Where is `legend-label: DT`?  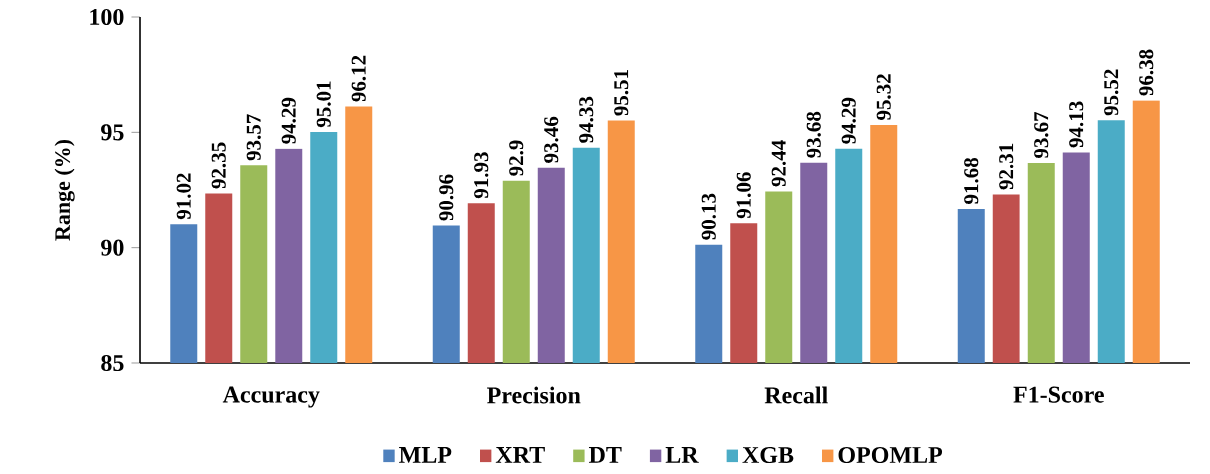 legend-label: DT is located at coordinates (605, 455).